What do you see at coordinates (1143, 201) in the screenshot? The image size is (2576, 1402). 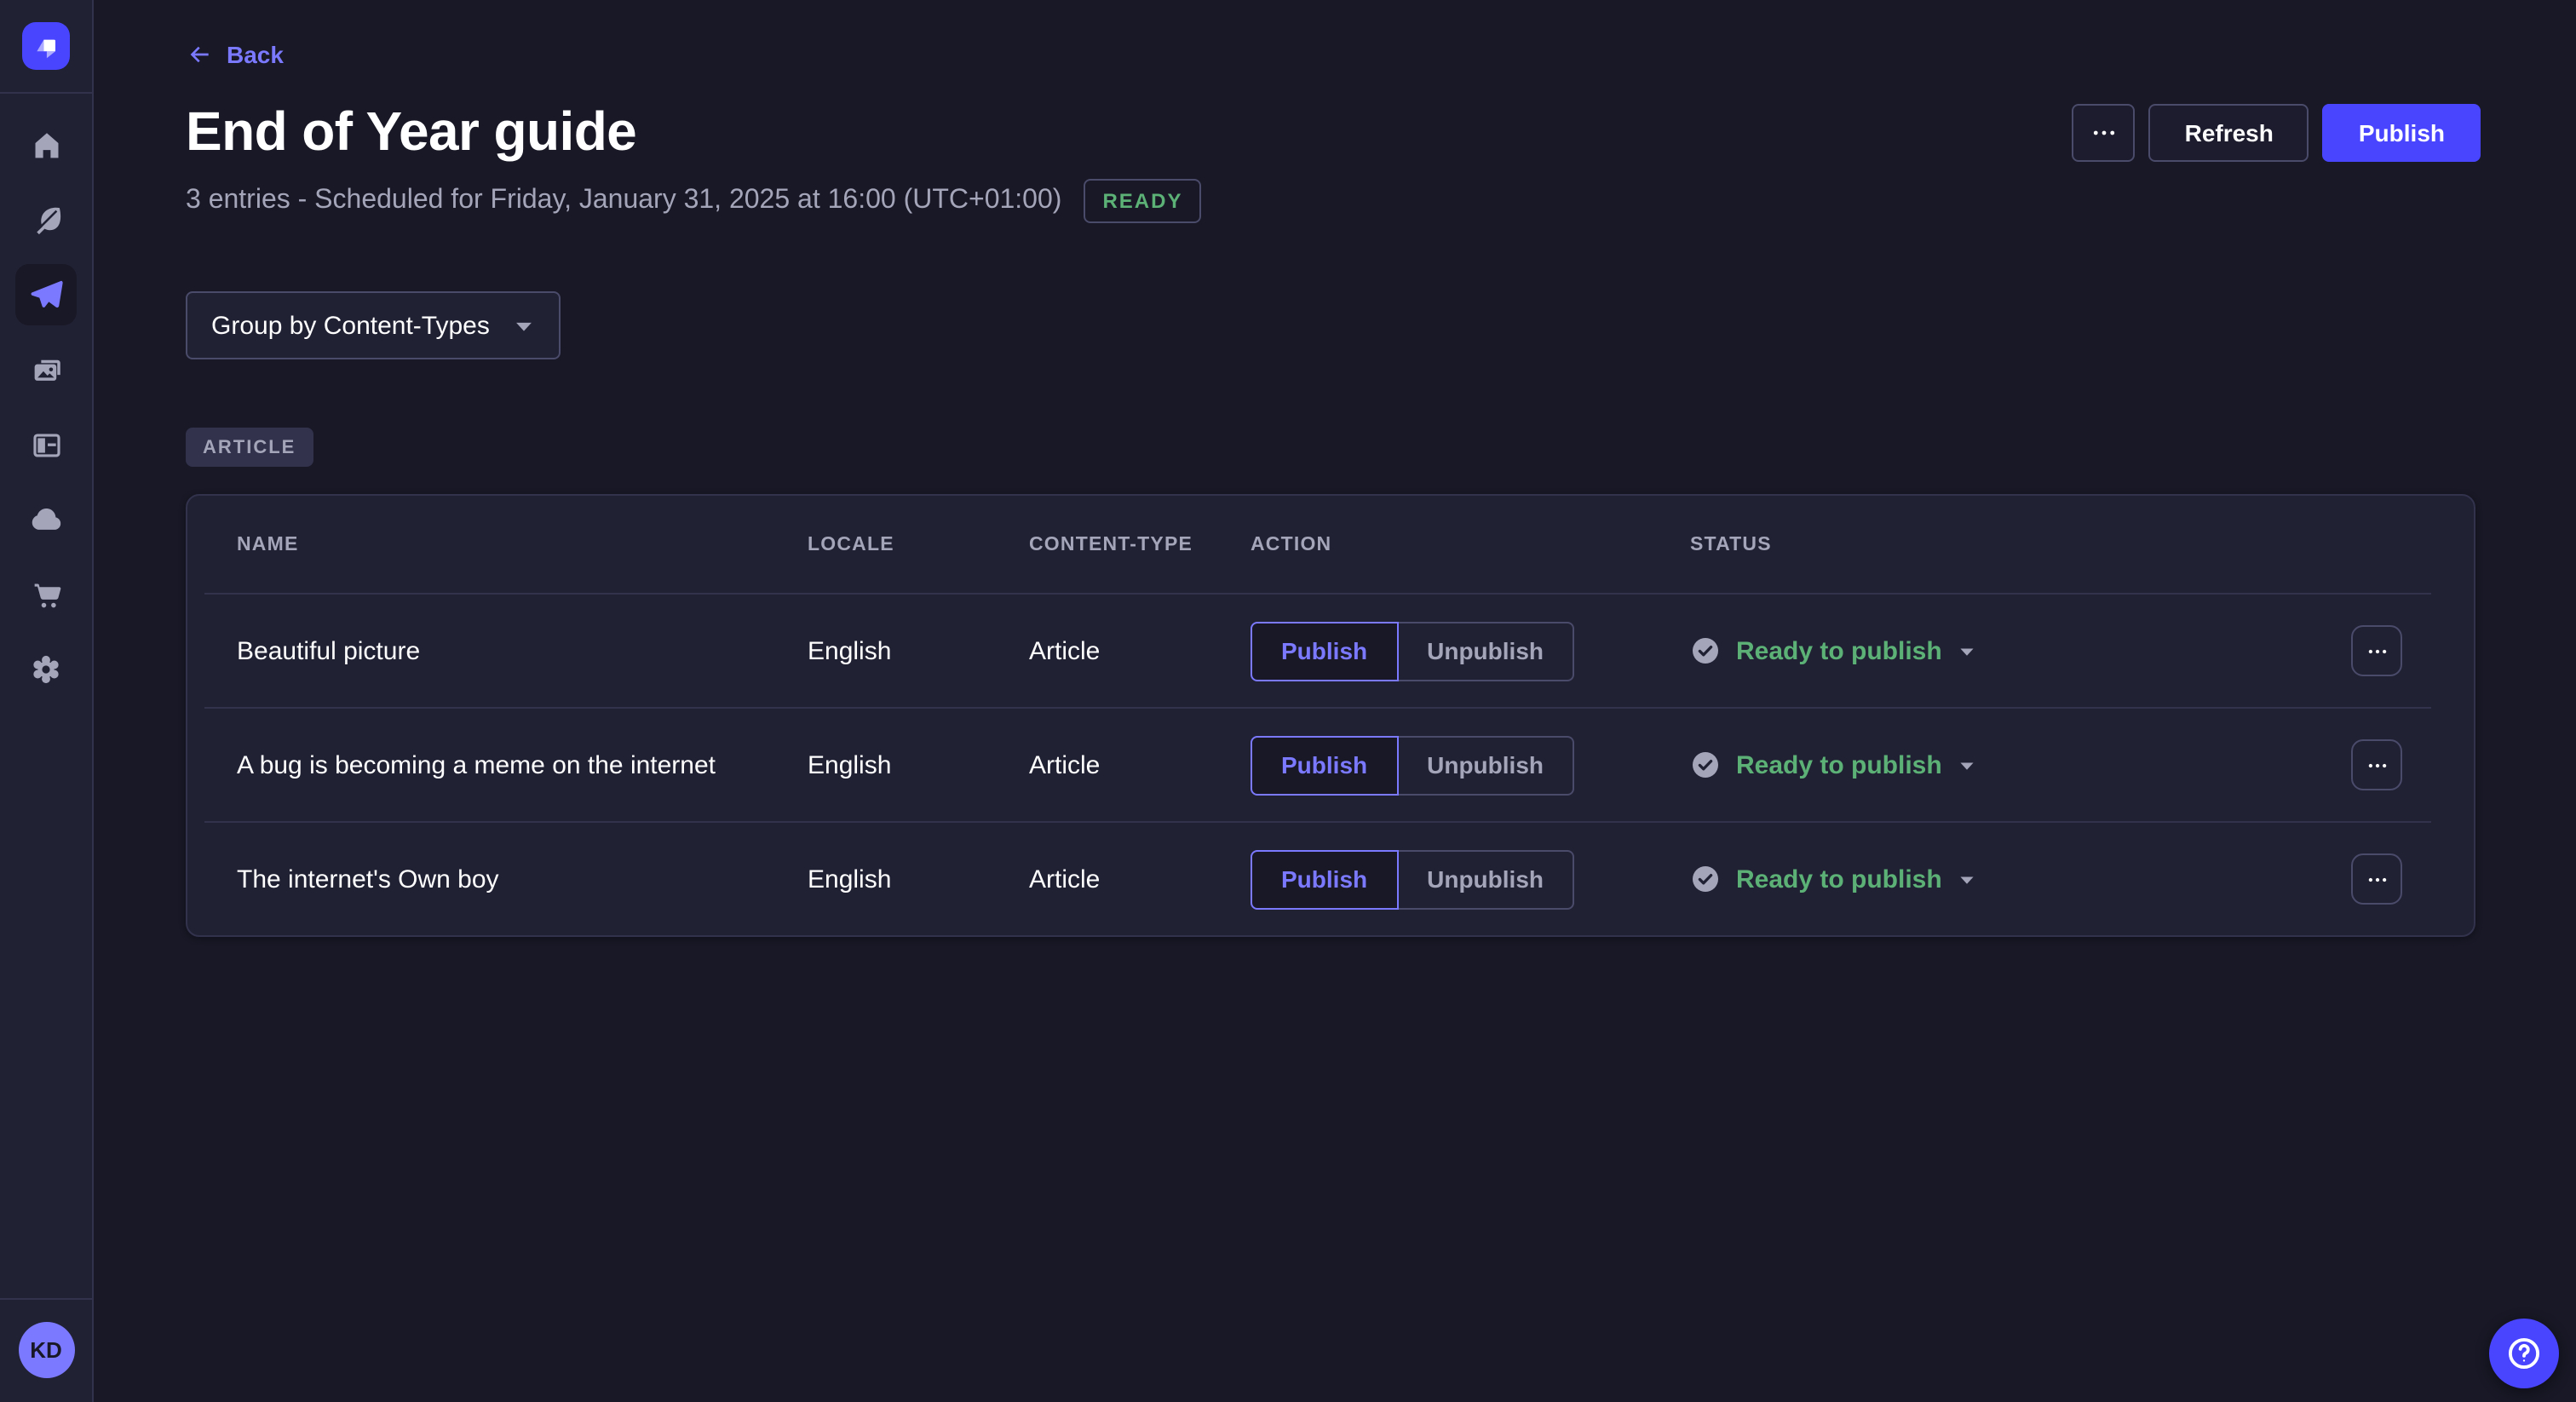 I see `status-badge: READY` at bounding box center [1143, 201].